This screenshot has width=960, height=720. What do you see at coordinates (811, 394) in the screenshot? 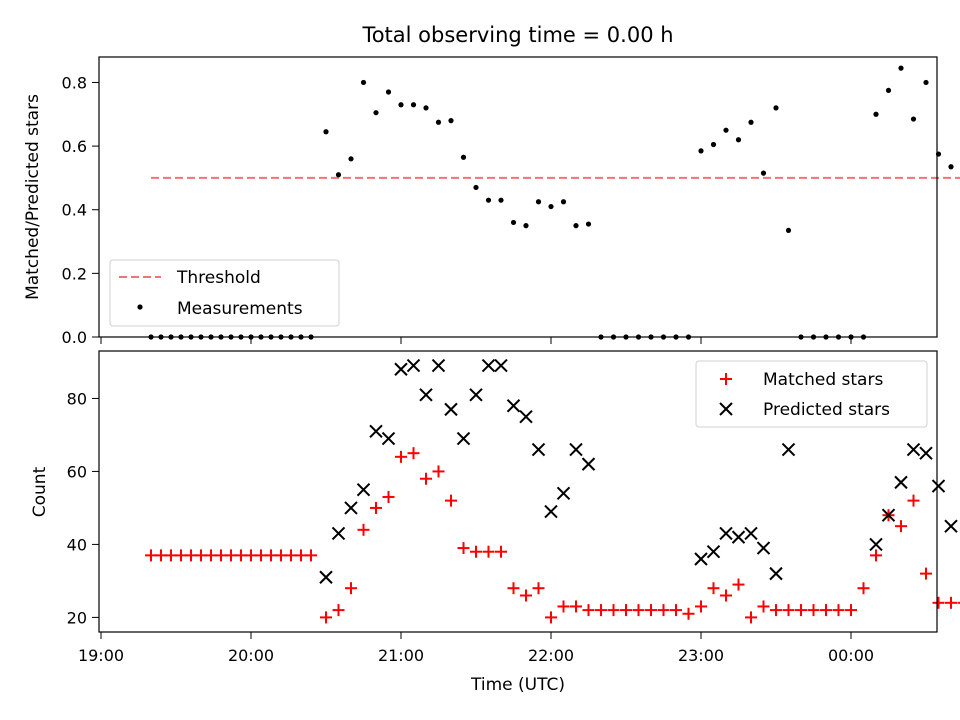
I see `bottom-legend-box` at bounding box center [811, 394].